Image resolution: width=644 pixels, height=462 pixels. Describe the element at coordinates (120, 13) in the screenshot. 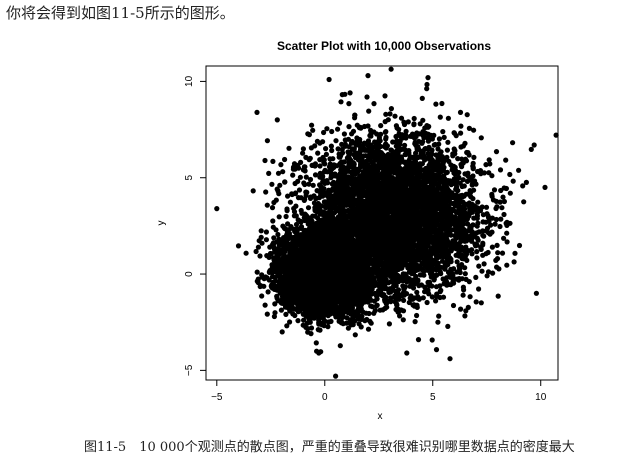

I see `intro-text: 你将会得到如图11-5所示的图形。` at that location.